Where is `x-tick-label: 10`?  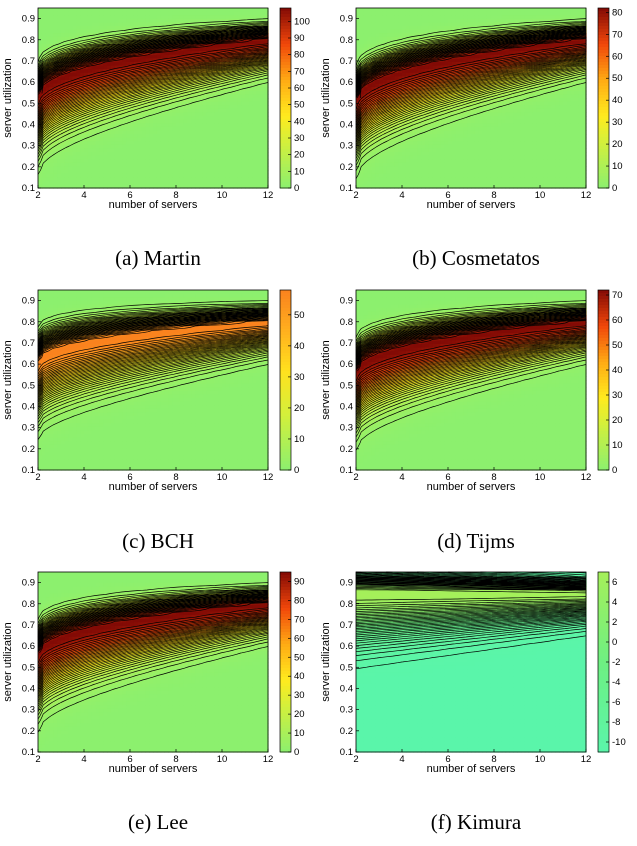
x-tick-label: 10 is located at coordinates (540, 477).